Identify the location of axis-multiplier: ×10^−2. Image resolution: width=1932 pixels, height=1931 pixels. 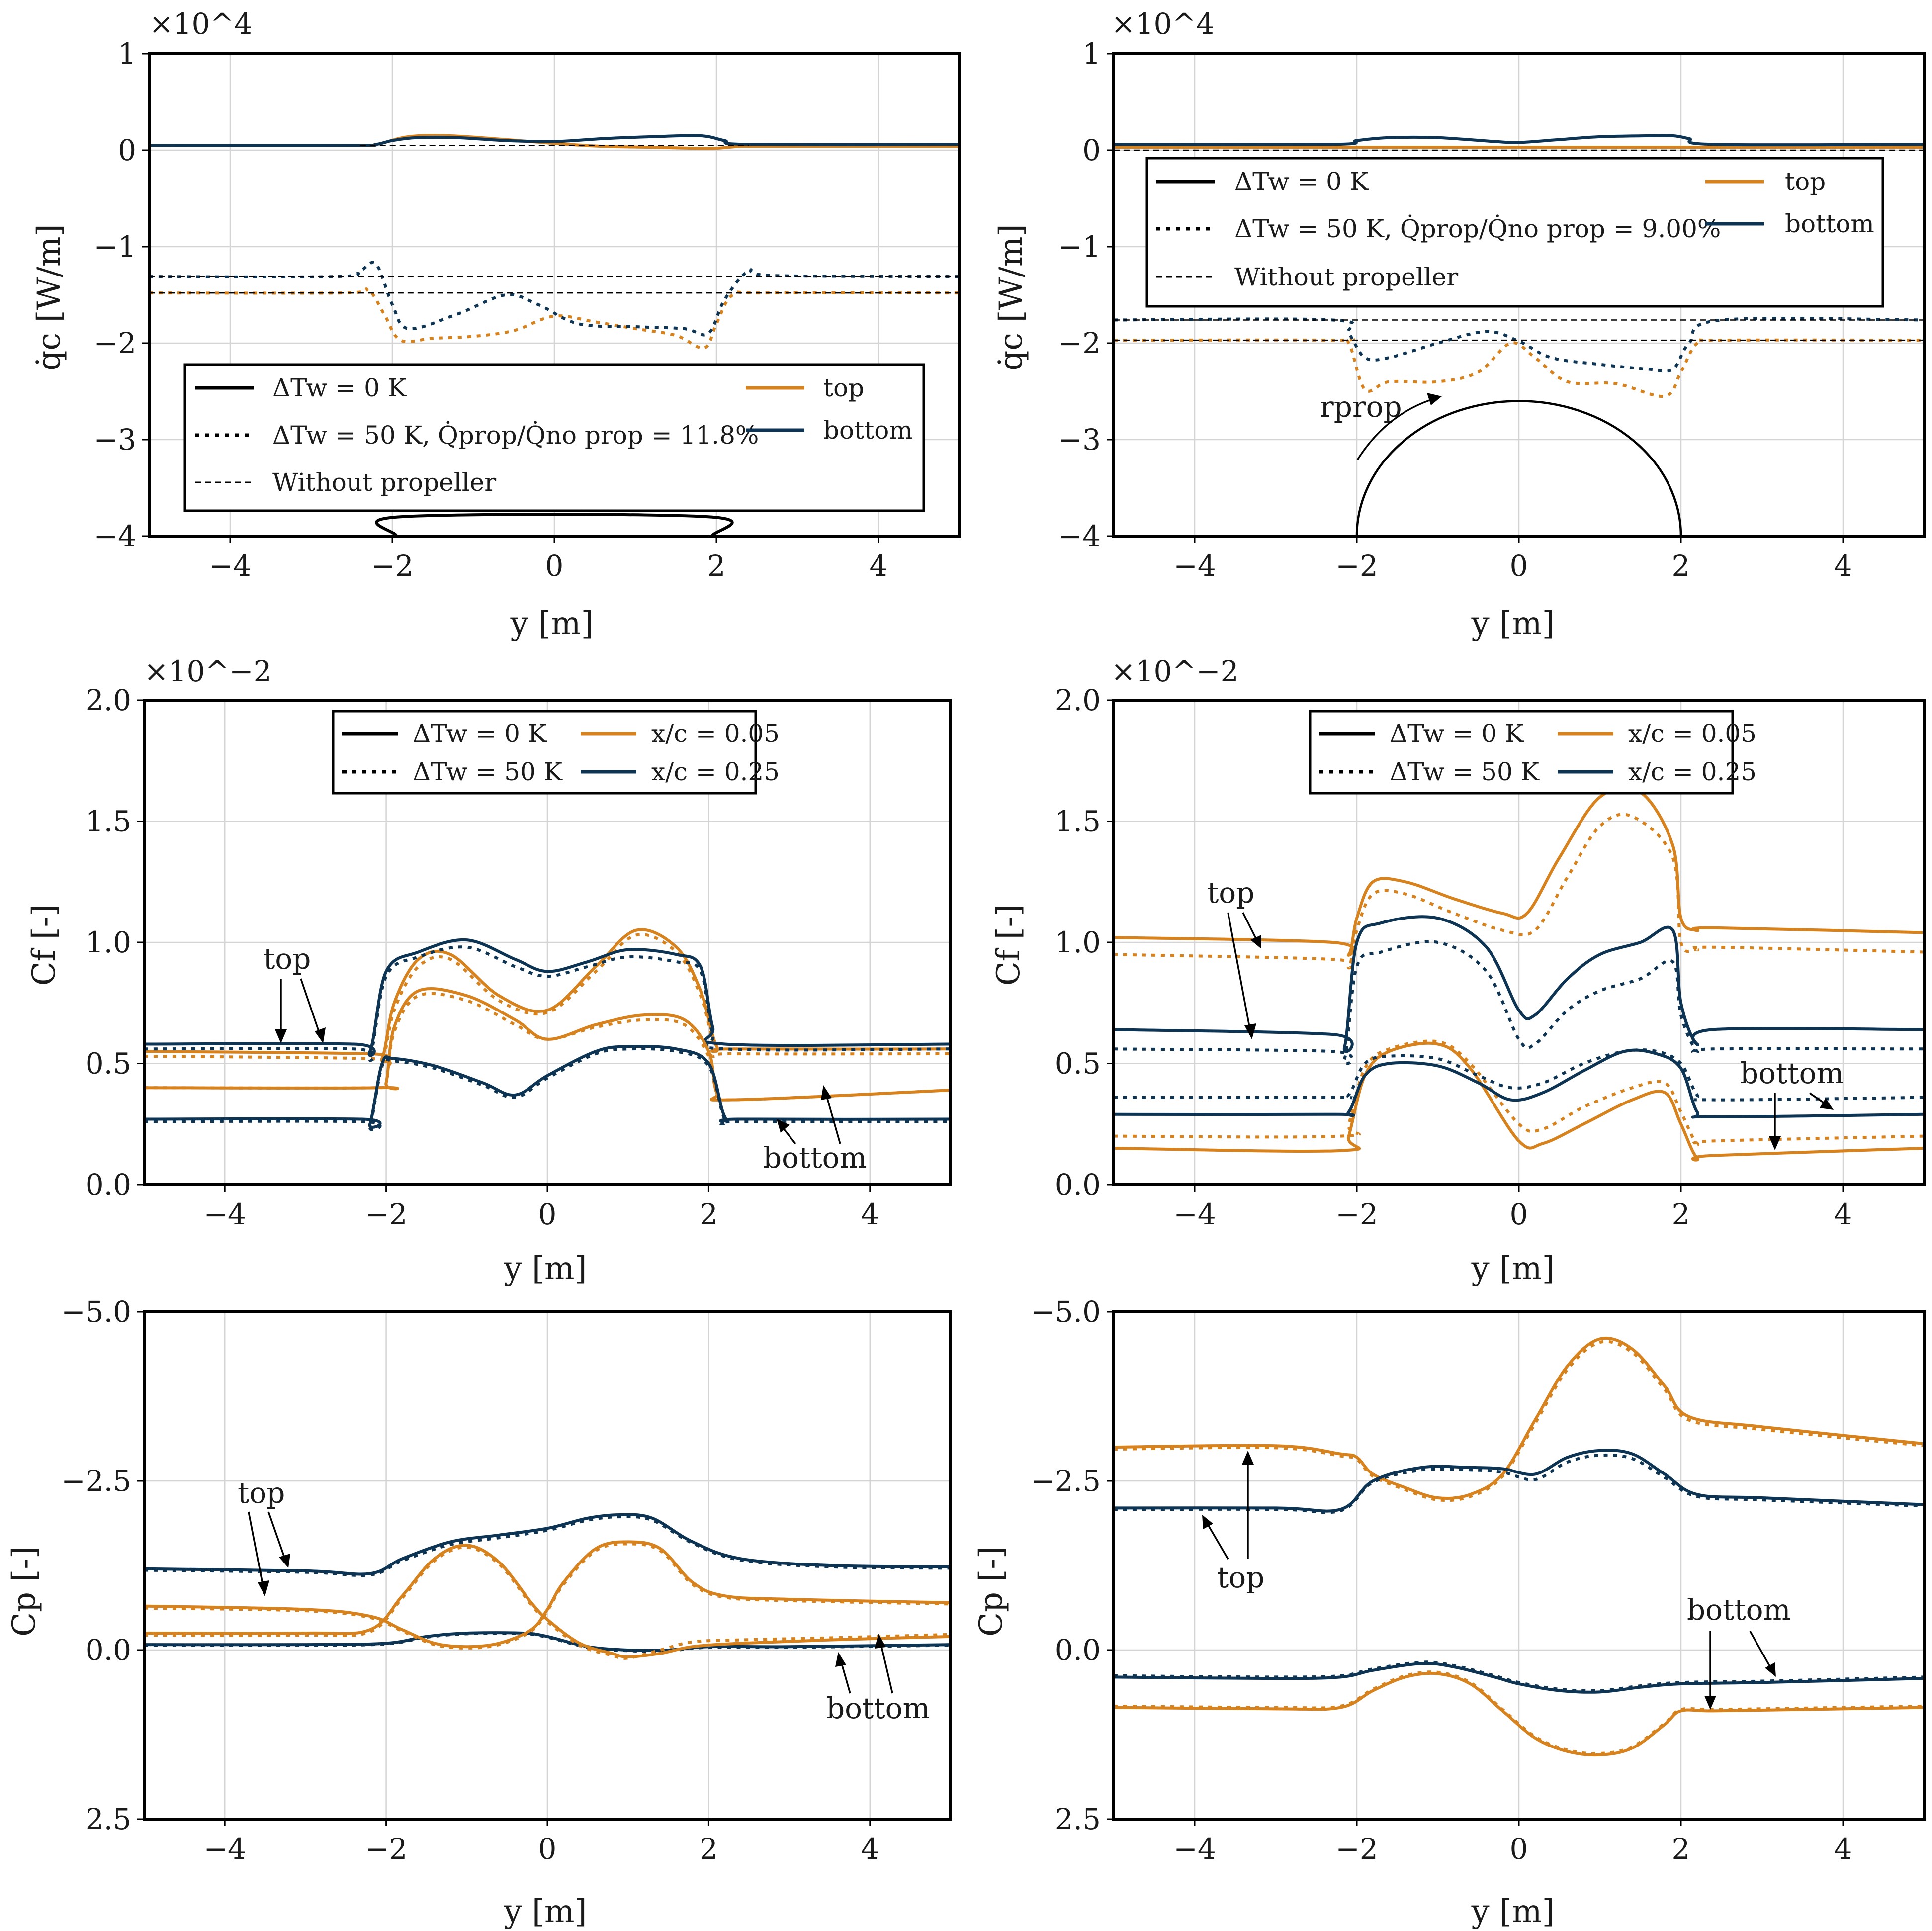
(208, 671).